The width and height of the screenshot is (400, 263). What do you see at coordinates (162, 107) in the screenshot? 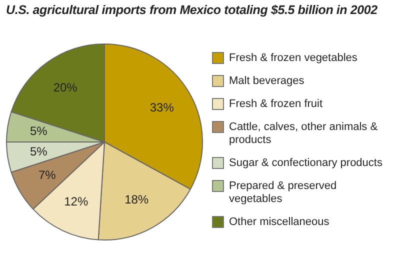
I see `data-label: 33%` at bounding box center [162, 107].